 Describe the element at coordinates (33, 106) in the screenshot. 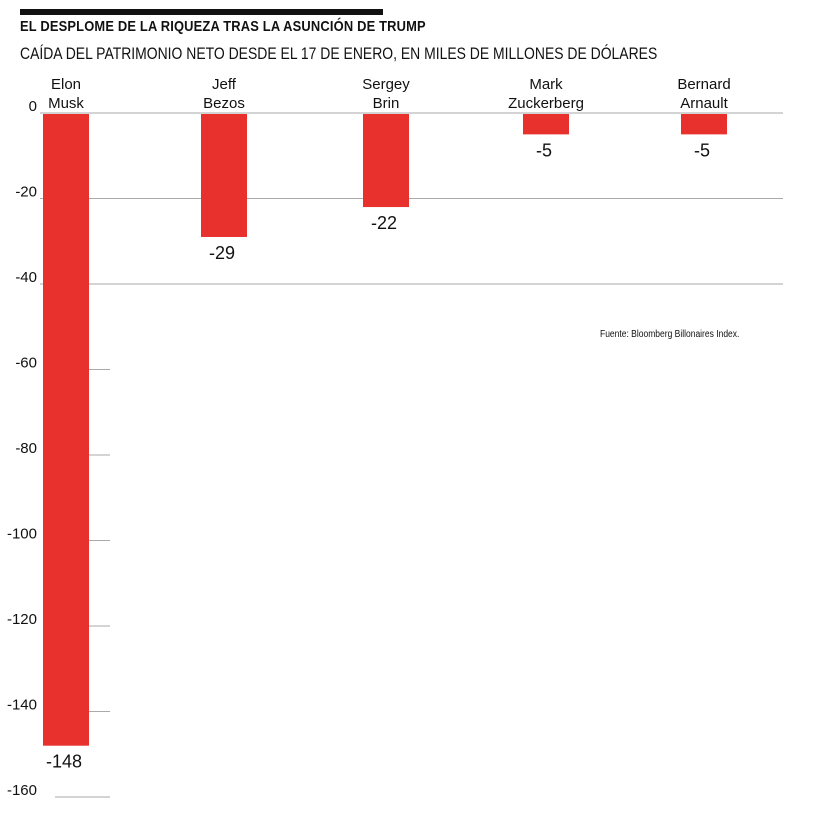

I see `y-tick-label: 0` at that location.